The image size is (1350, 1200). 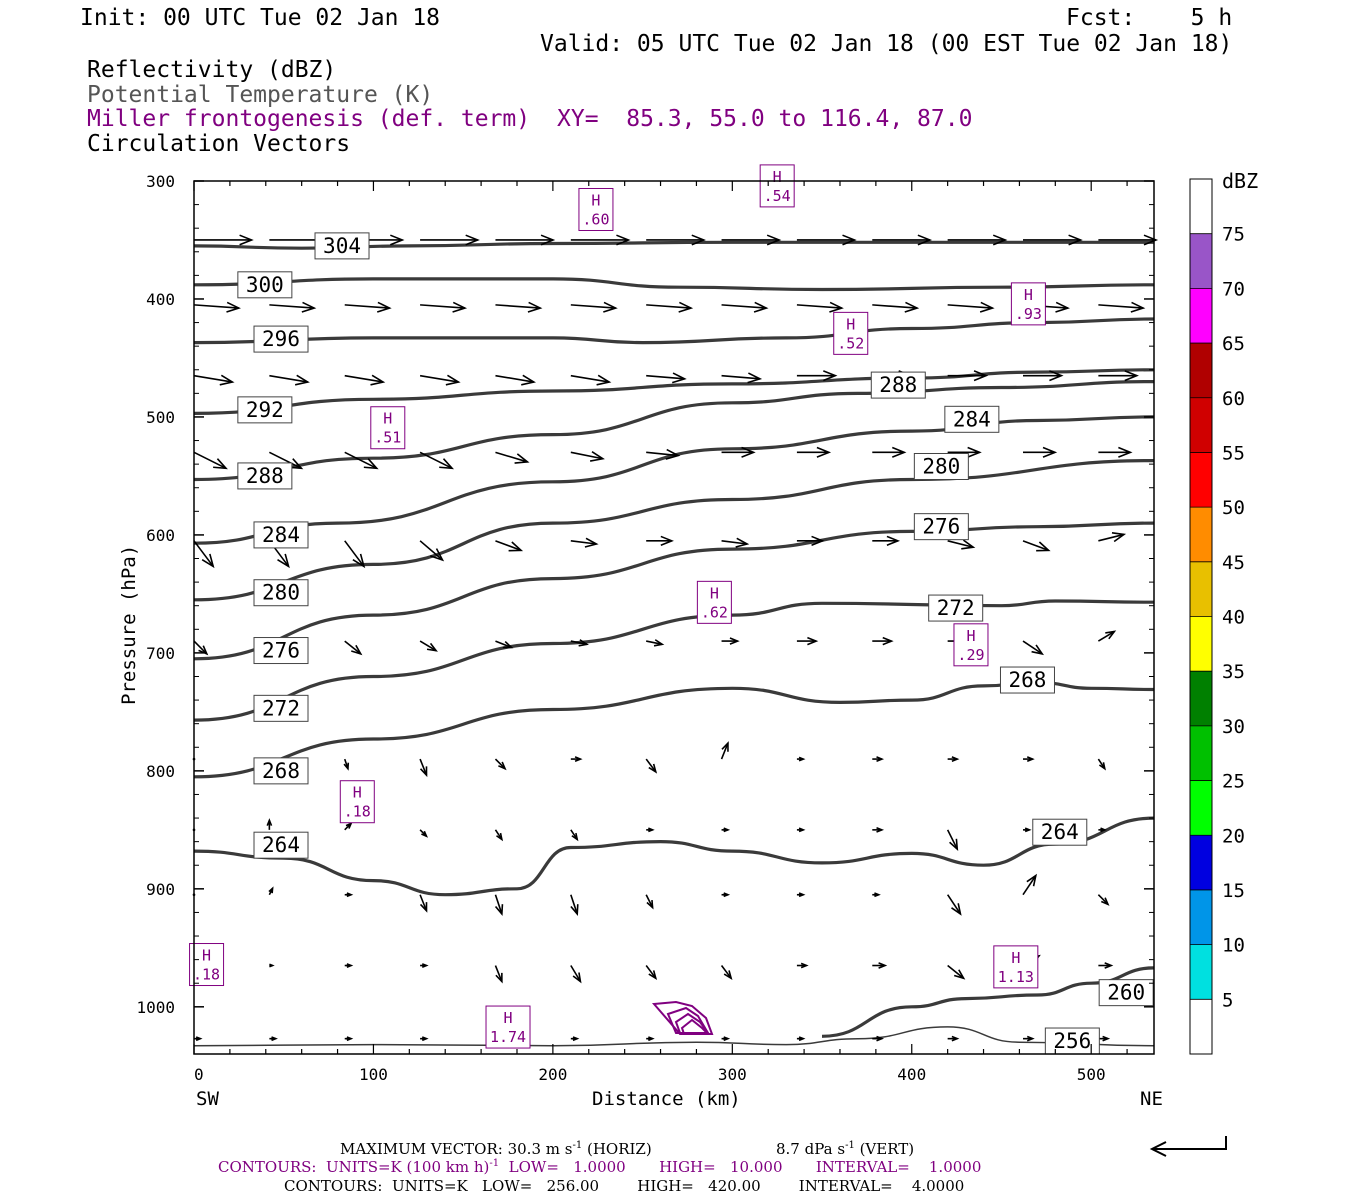 What do you see at coordinates (1233, 782) in the screenshot?
I see `colorbar-level-label: 25` at bounding box center [1233, 782].